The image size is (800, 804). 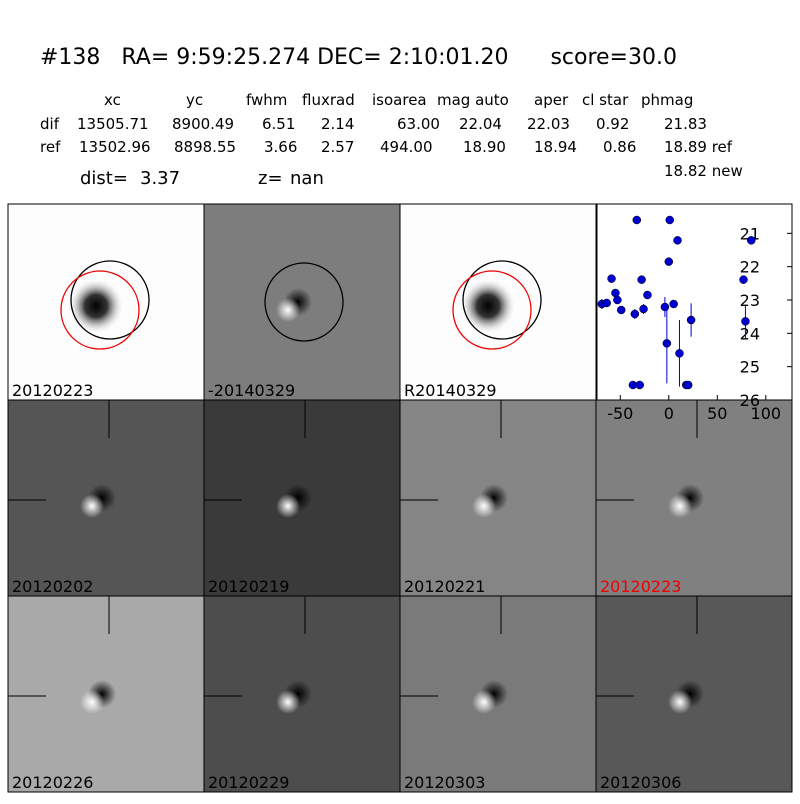 I want to click on image-panel: 20120303, so click(x=498, y=694).